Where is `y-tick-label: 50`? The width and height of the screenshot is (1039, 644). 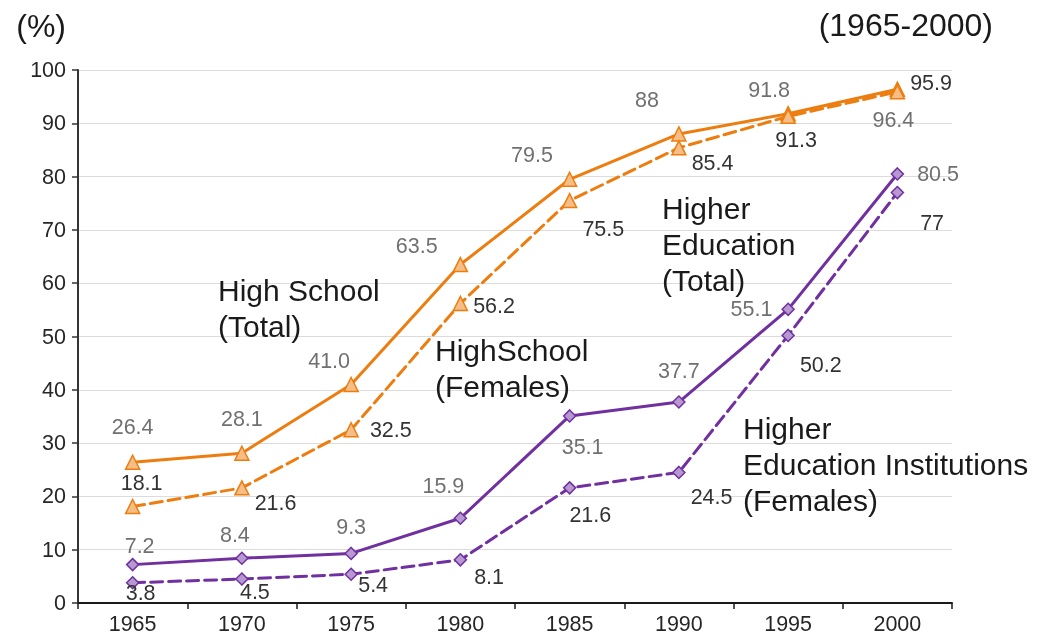
y-tick-label: 50 is located at coordinates (54, 336).